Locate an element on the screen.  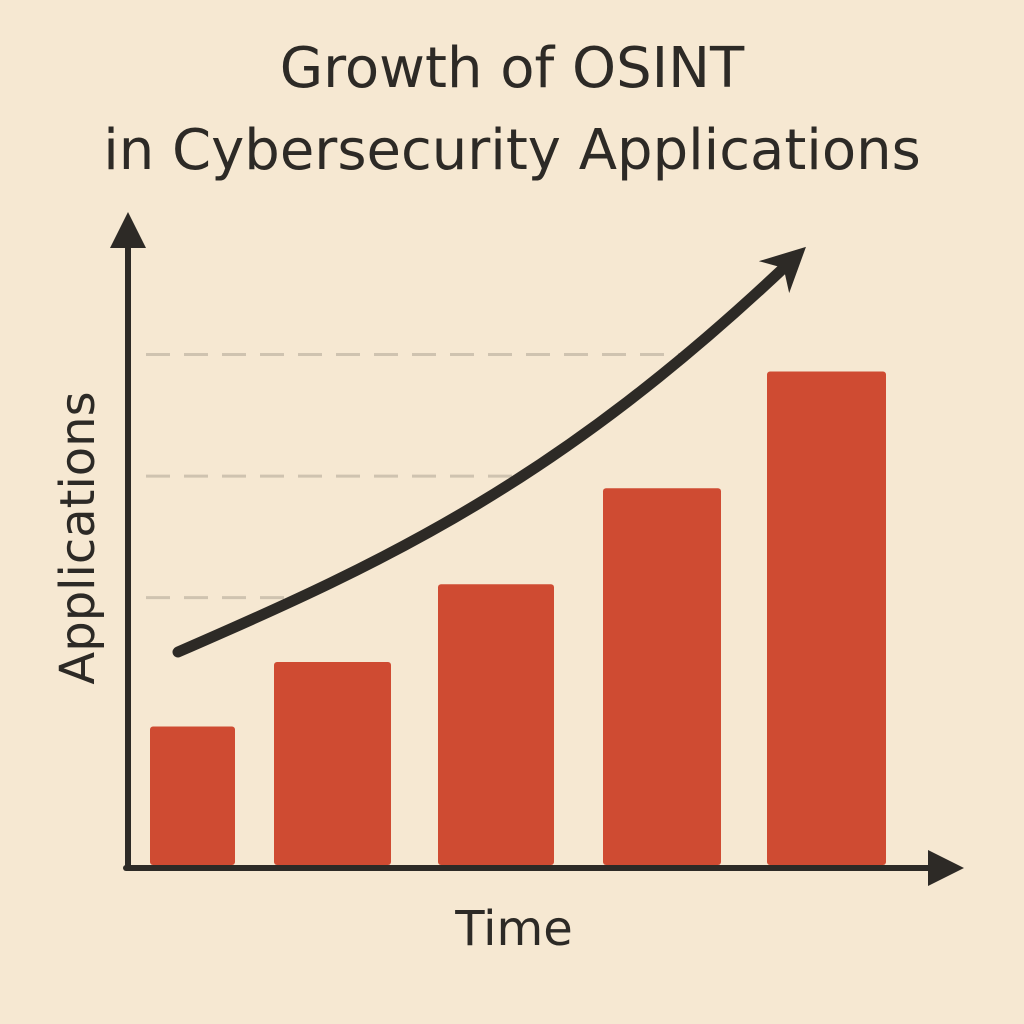
gridlines is located at coordinates (413, 476).